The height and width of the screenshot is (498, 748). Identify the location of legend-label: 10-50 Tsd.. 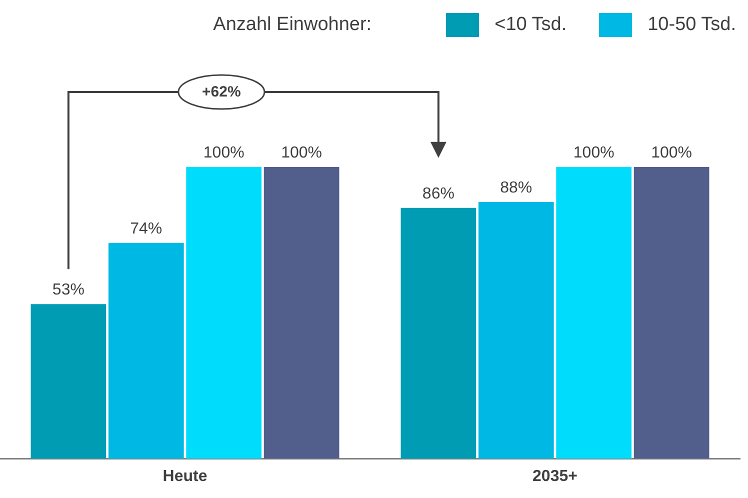
(692, 25).